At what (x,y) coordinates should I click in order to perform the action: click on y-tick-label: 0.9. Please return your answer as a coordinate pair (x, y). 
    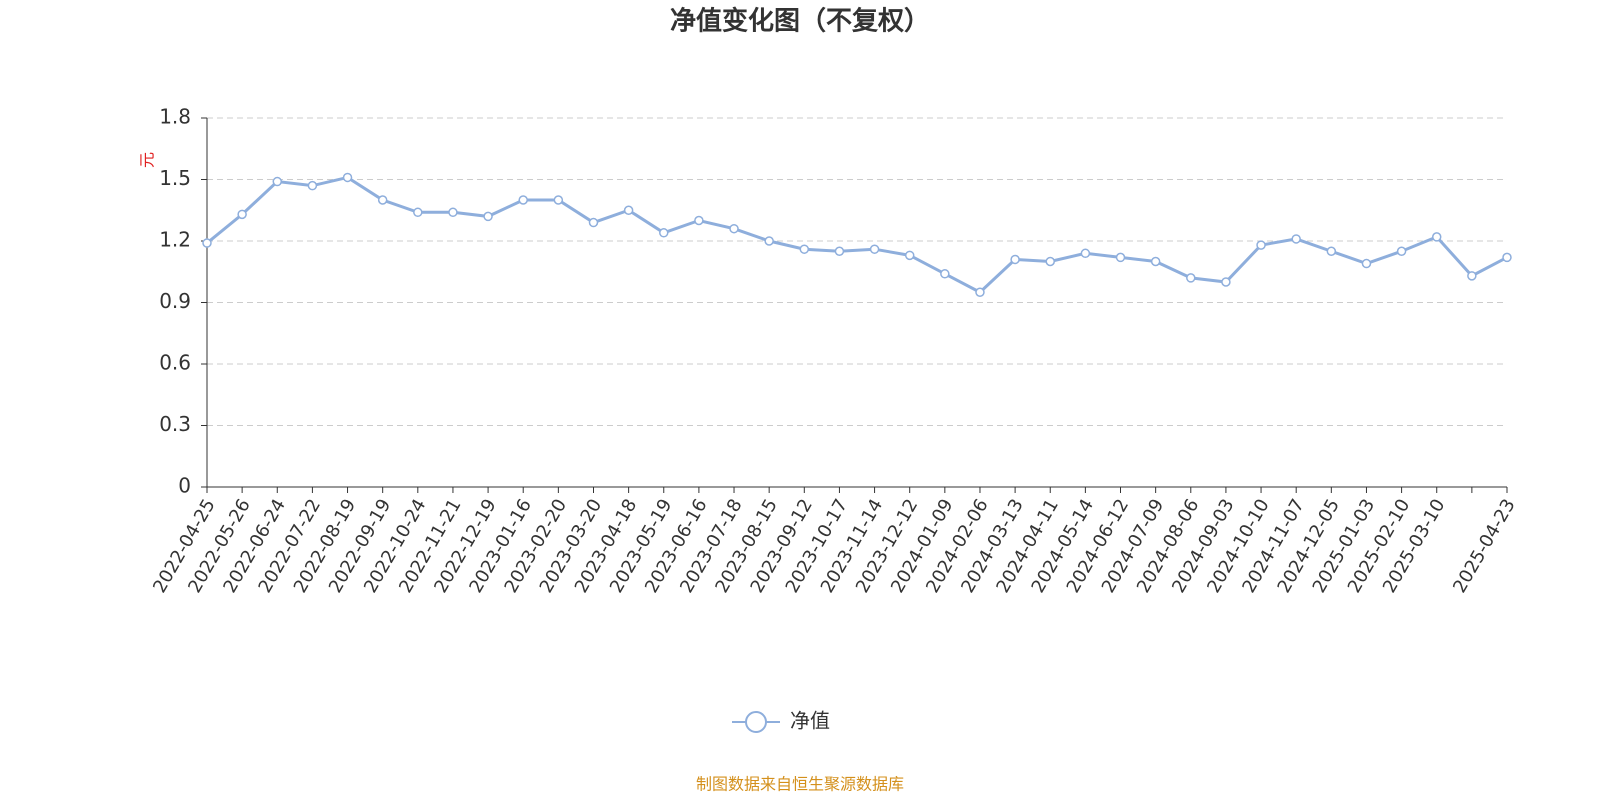
    Looking at the image, I should click on (175, 301).